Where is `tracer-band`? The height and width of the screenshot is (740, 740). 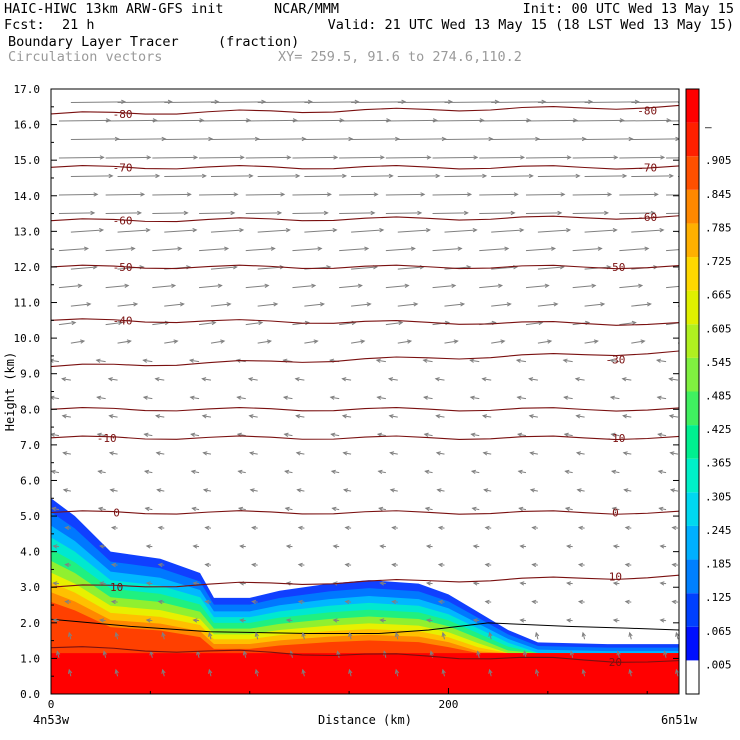 tracer-band is located at coordinates (365, 673).